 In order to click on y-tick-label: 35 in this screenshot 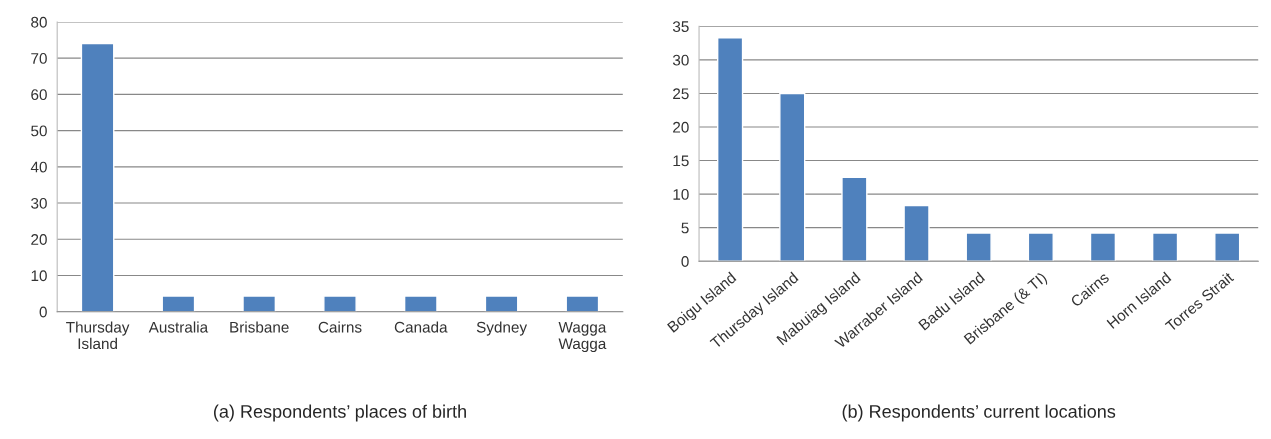, I will do `click(680, 27)`.